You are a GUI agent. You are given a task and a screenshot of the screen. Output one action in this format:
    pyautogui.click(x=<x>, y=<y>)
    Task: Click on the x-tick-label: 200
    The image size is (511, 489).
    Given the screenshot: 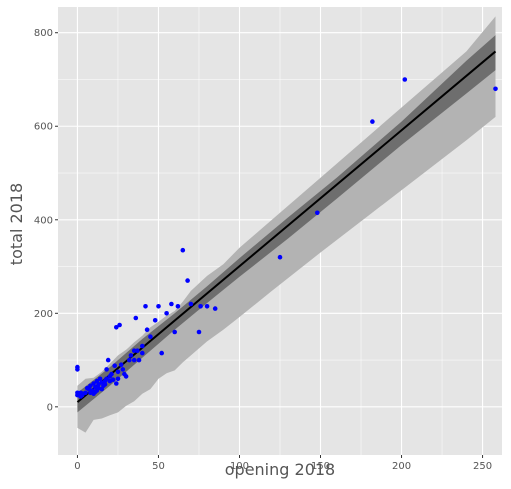 What is the action you would take?
    pyautogui.click(x=401, y=466)
    